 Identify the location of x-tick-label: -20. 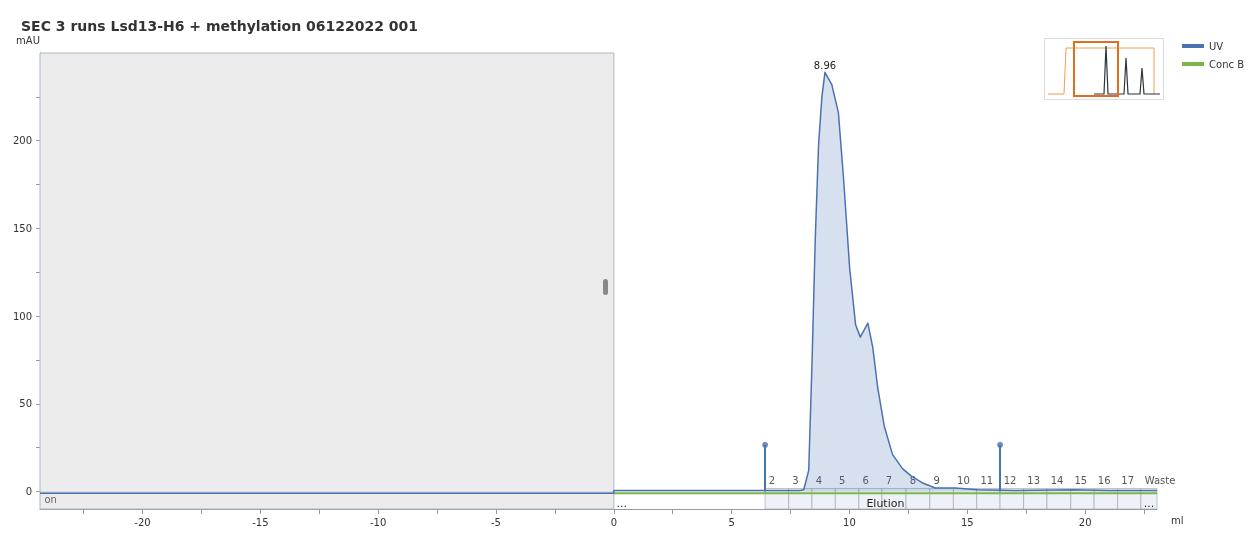
(142, 522).